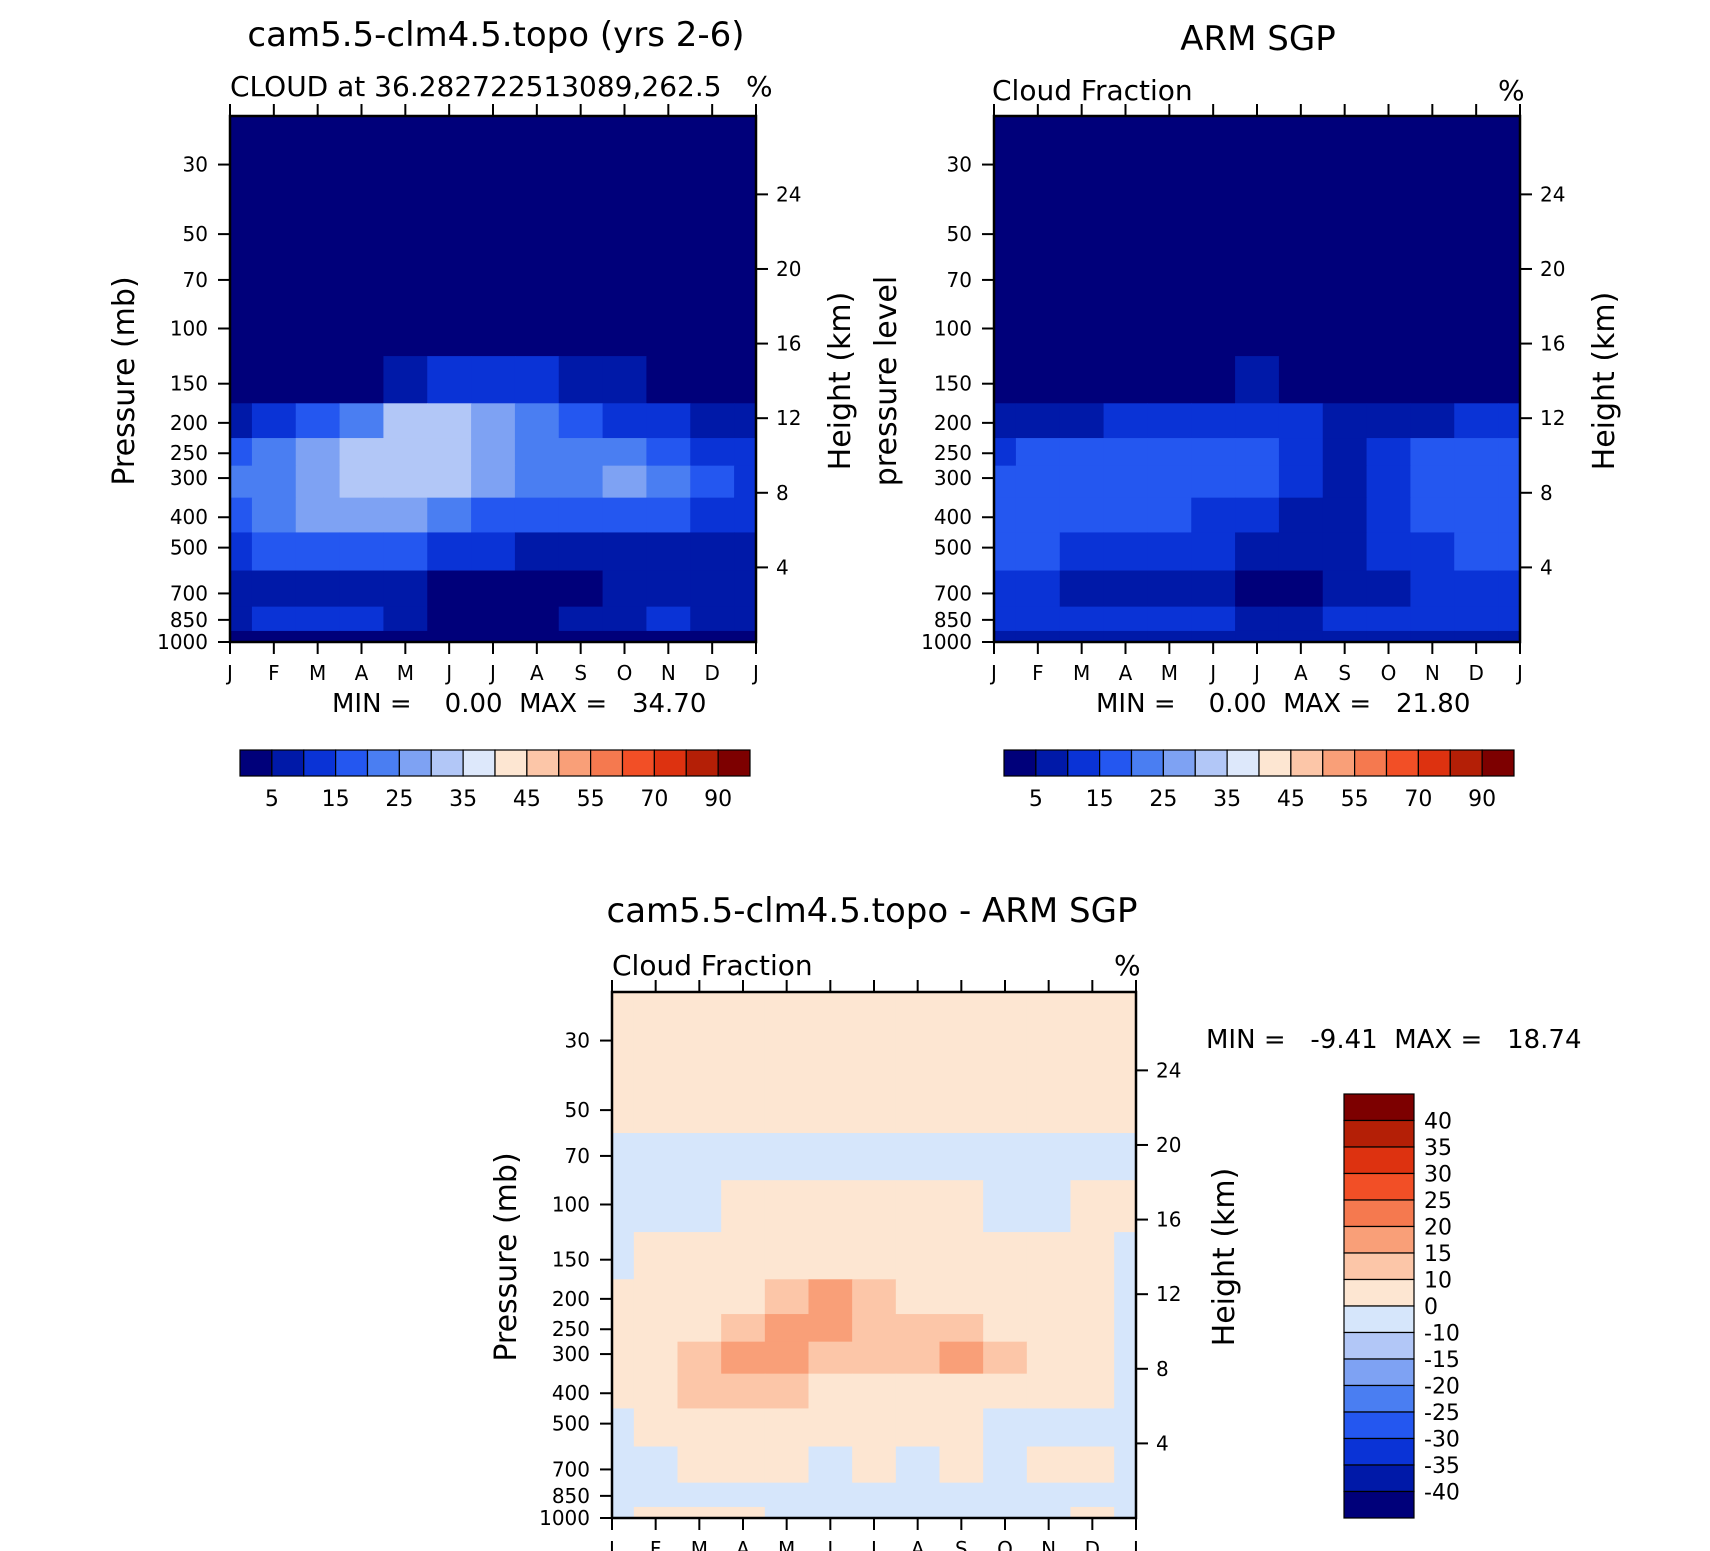  Describe the element at coordinates (1355, 799) in the screenshot. I see `colorbar-label: 55` at that location.